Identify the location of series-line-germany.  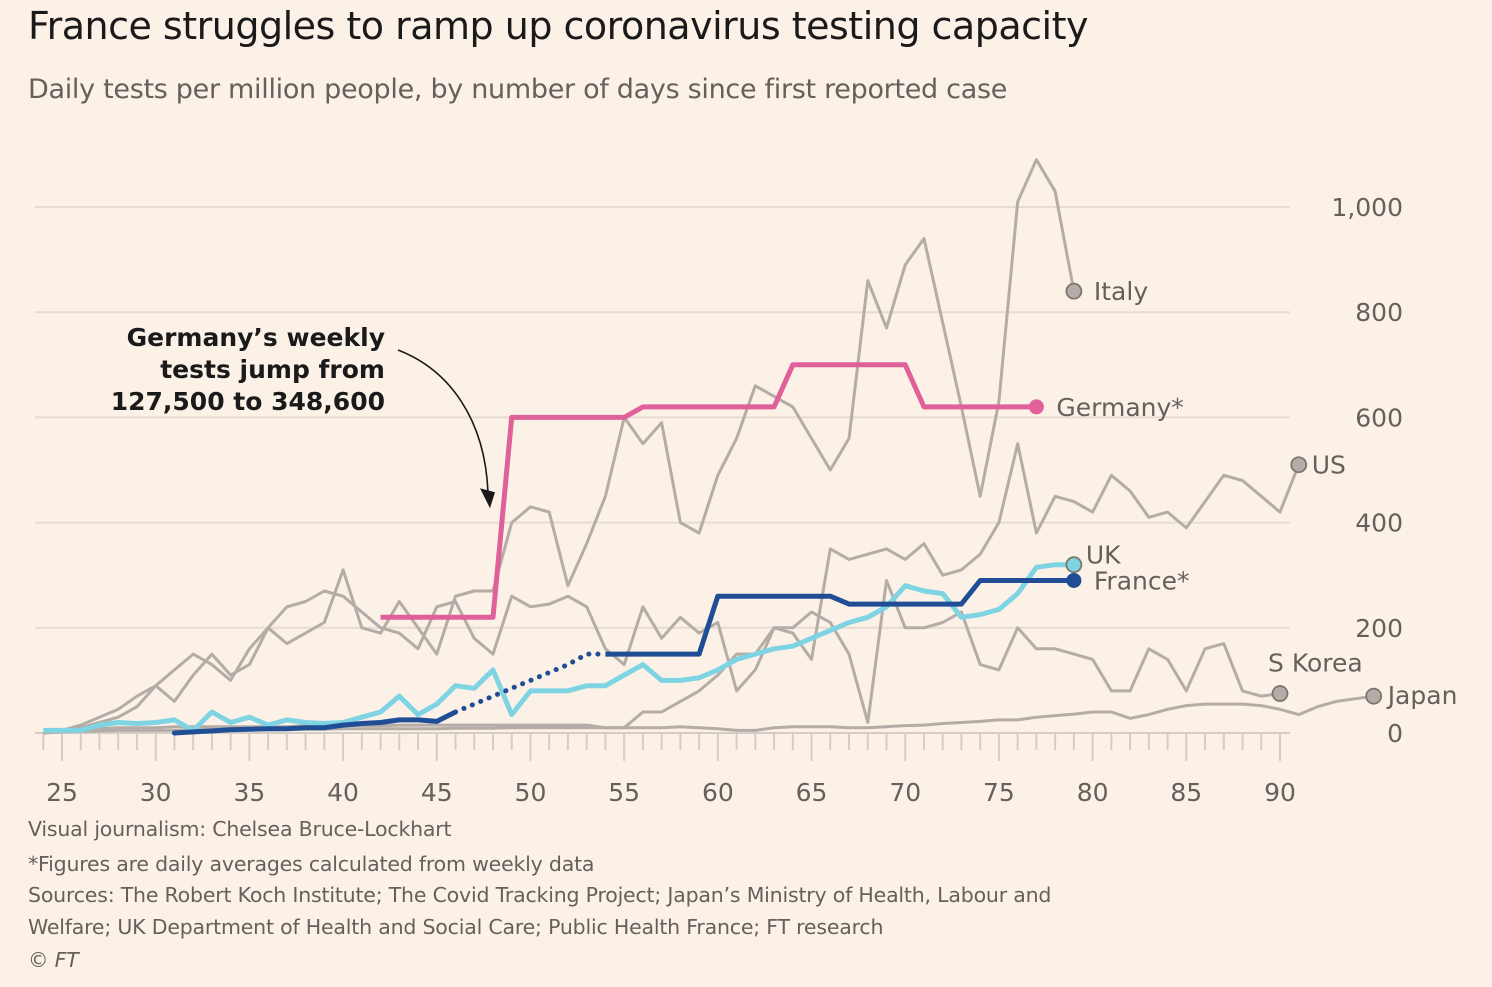
(708, 491).